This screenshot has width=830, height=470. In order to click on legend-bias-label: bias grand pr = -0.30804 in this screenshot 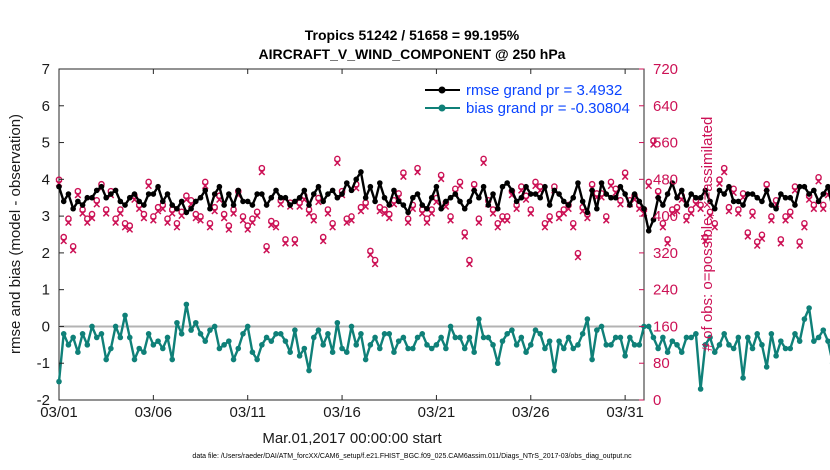, I will do `click(548, 108)`.